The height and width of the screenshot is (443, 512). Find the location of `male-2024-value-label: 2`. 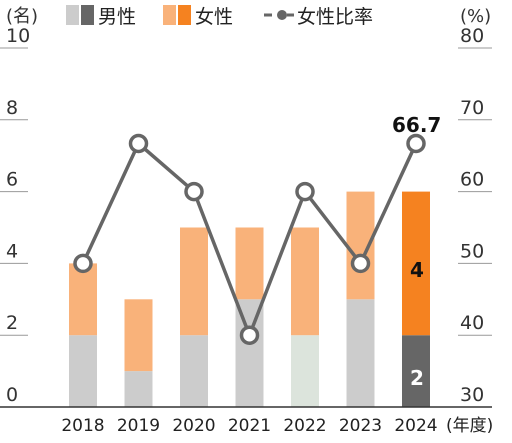

male-2024-value-label: 2 is located at coordinates (417, 378).